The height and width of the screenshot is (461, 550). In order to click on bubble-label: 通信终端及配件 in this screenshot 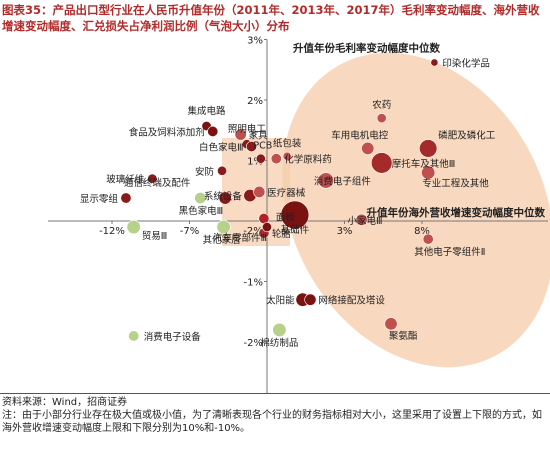, I will do `click(157, 183)`.